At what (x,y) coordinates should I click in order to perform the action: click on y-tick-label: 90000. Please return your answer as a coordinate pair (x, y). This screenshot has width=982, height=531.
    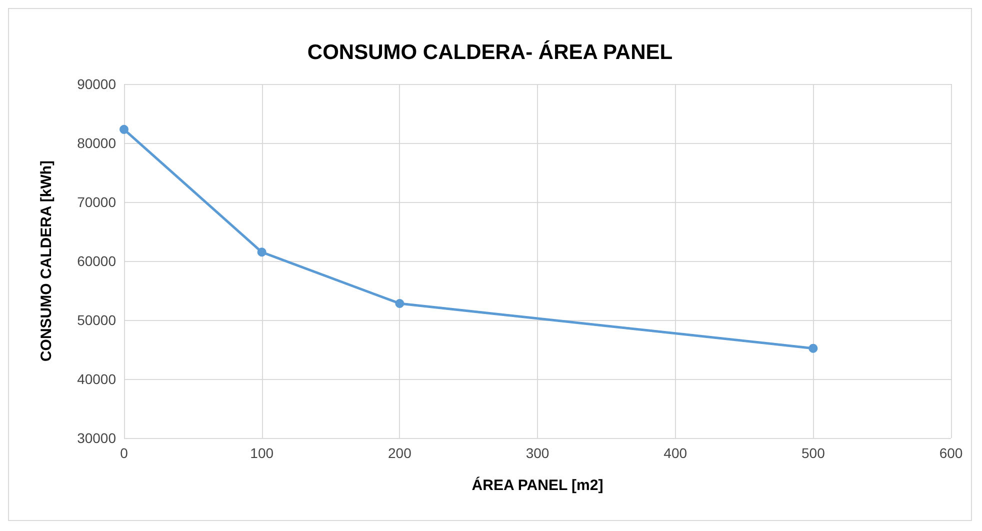
    Looking at the image, I should click on (96, 84).